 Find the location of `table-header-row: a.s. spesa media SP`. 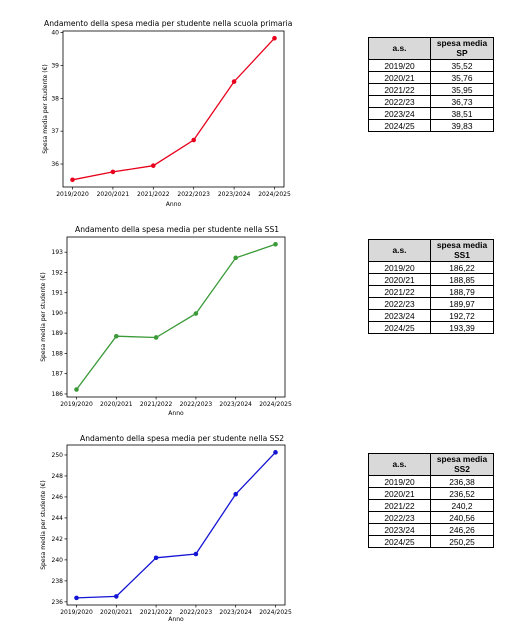

table-header-row: a.s. spesa media SP is located at coordinates (431, 48).